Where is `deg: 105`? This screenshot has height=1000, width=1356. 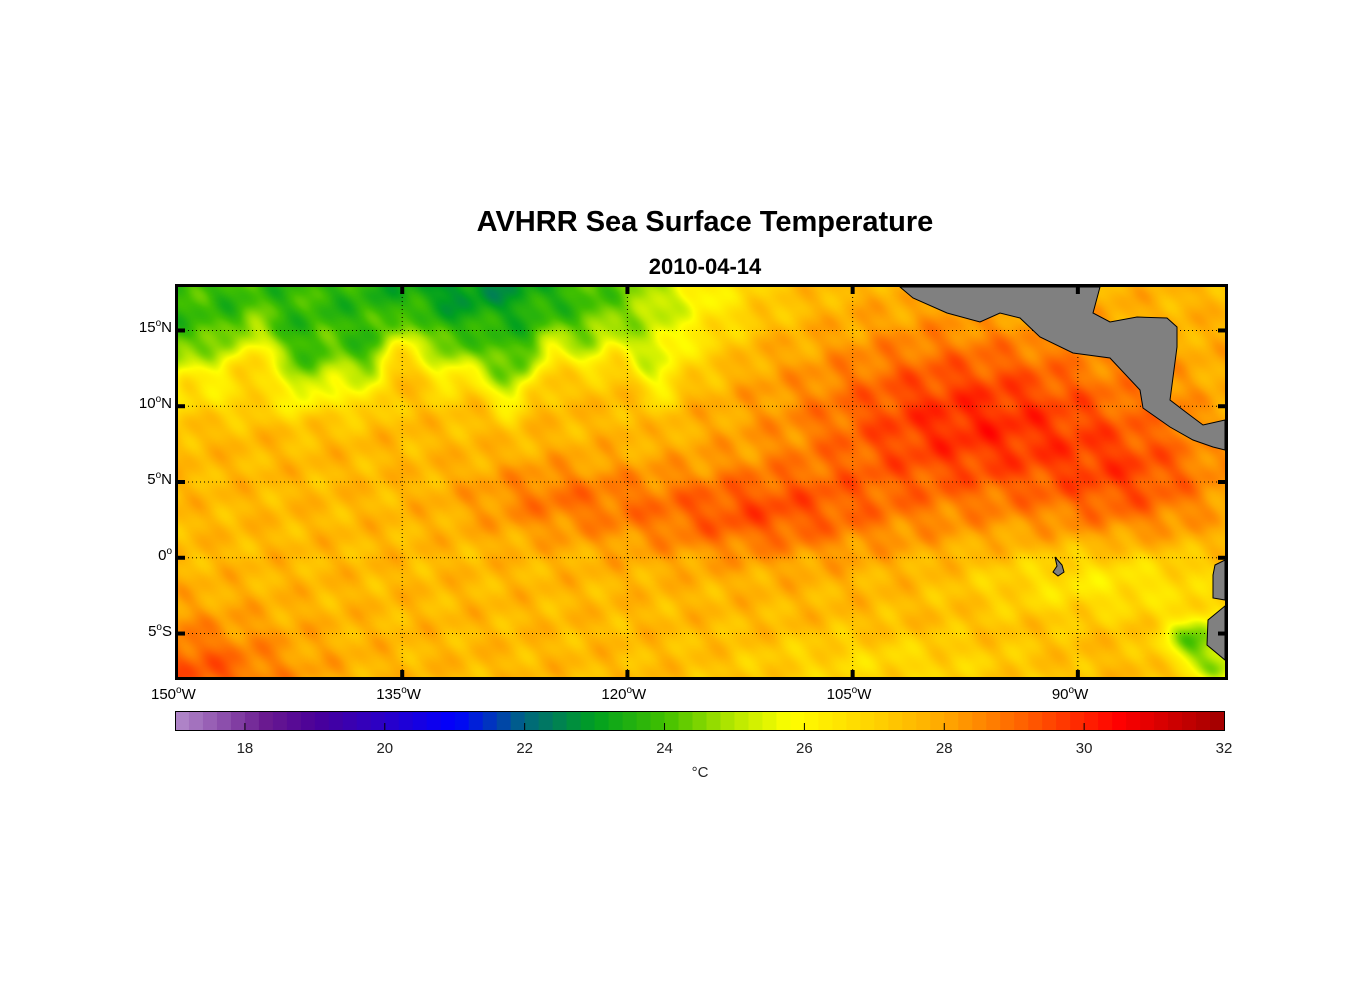
deg: 105 is located at coordinates (839, 694).